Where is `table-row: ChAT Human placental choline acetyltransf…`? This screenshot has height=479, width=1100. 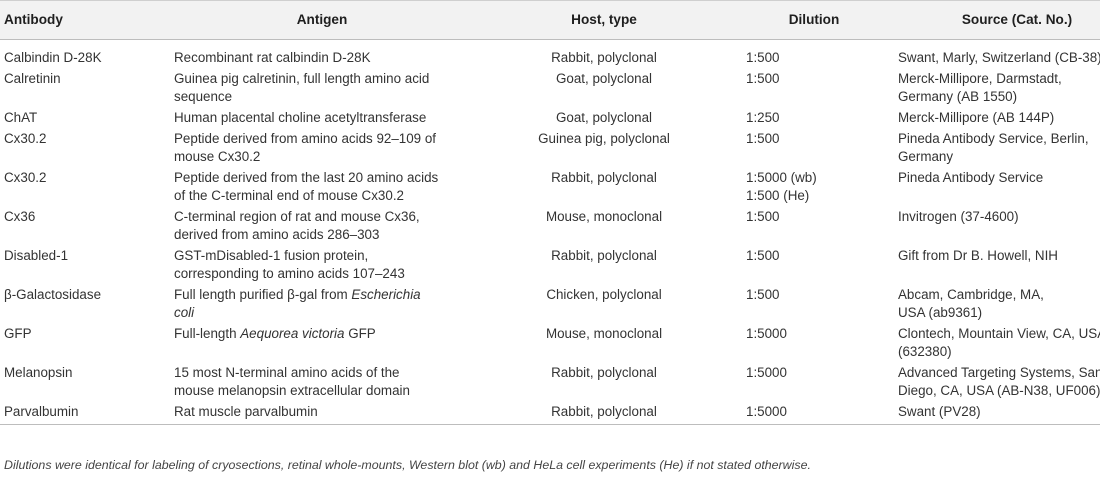
table-row: ChAT Human placental choline acetyltransf… is located at coordinates (550, 118).